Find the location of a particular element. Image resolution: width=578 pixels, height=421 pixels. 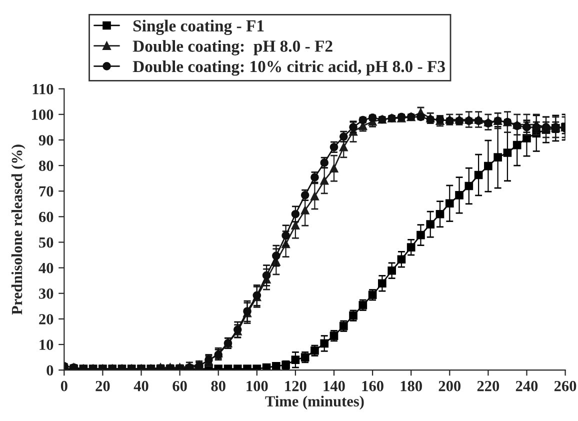

y-tick-label: 100 is located at coordinates (43, 115).